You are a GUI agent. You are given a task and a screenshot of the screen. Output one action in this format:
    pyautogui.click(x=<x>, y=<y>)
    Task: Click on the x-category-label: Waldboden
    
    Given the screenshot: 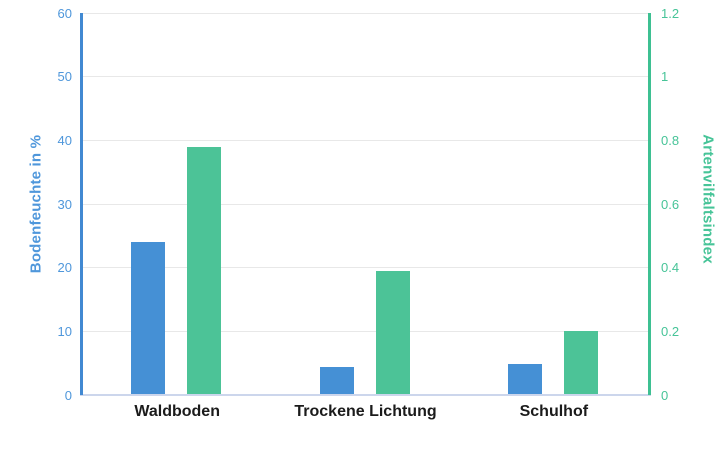 What is the action you would take?
    pyautogui.click(x=177, y=411)
    